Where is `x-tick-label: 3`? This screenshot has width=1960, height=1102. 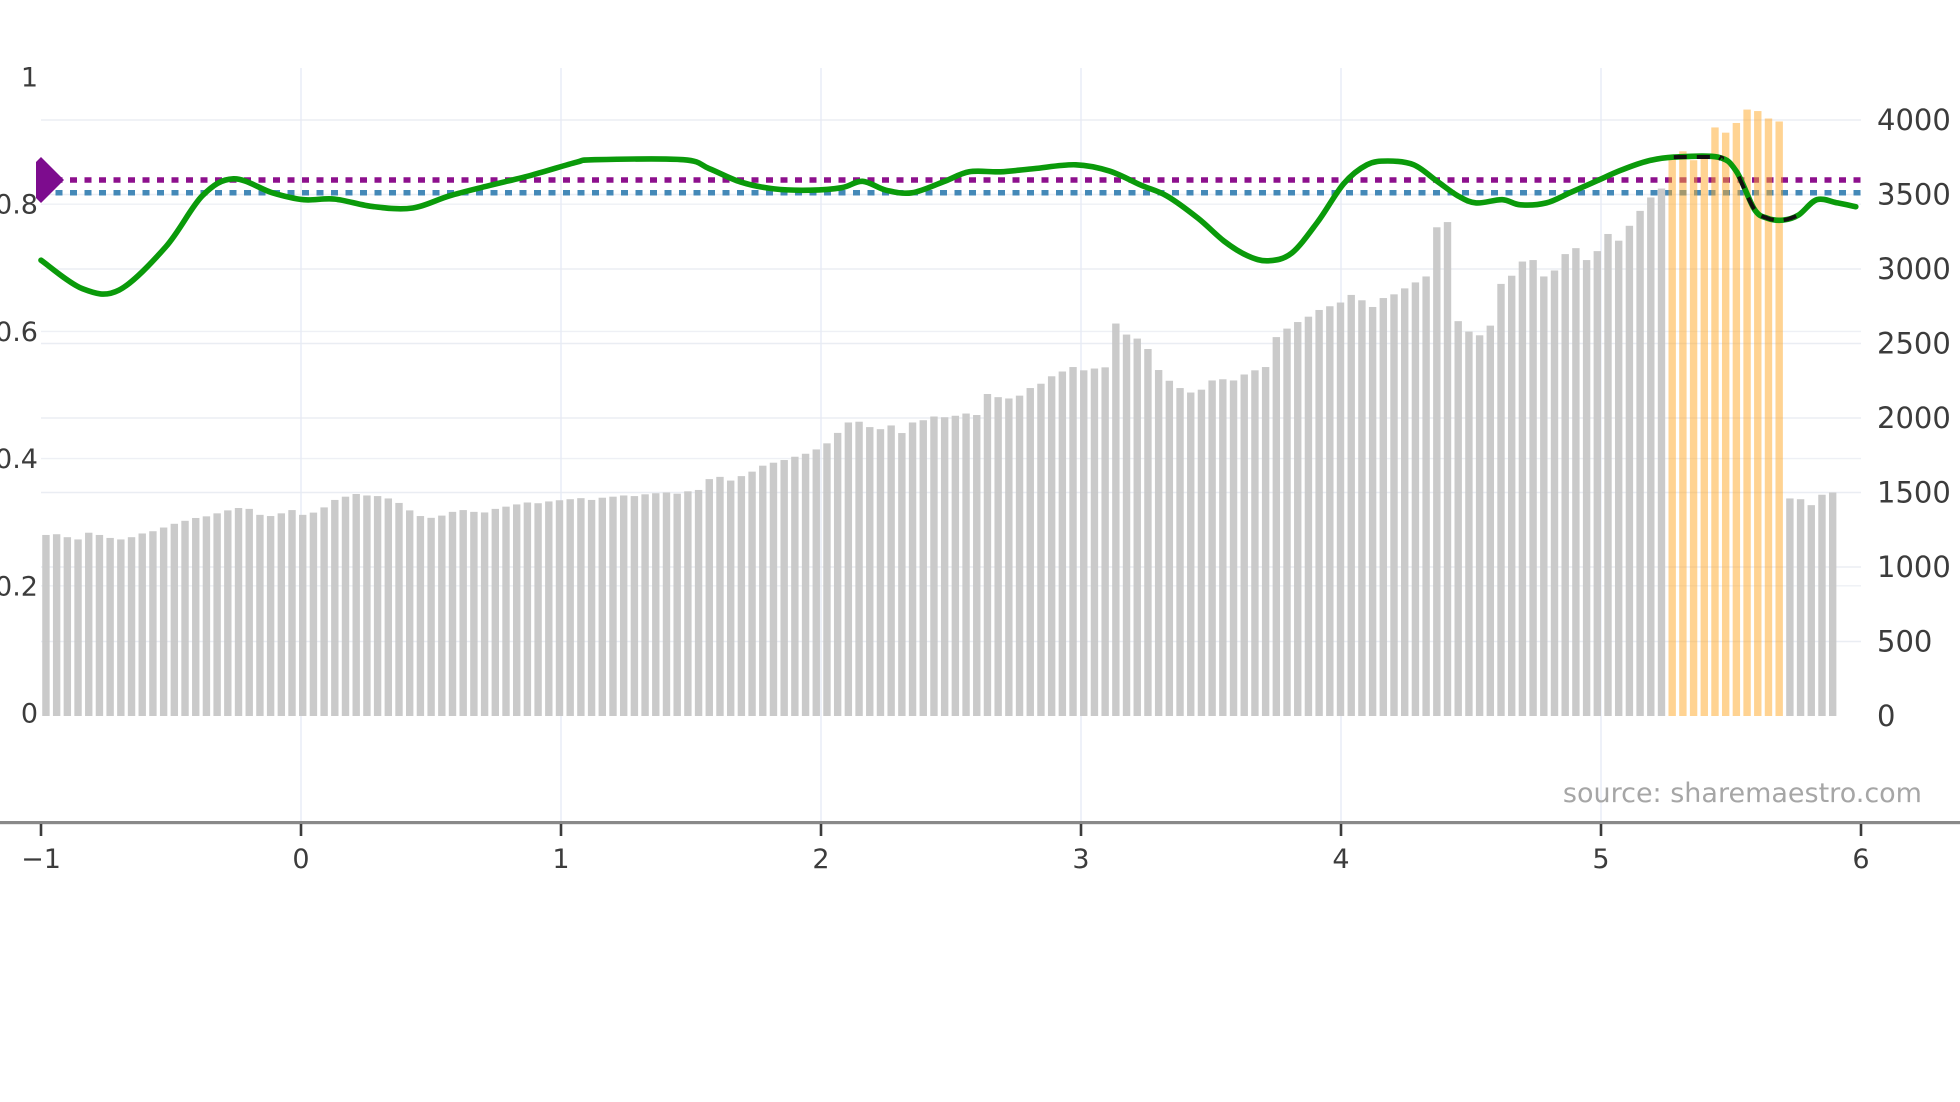 x-tick-label: 3 is located at coordinates (1080, 859).